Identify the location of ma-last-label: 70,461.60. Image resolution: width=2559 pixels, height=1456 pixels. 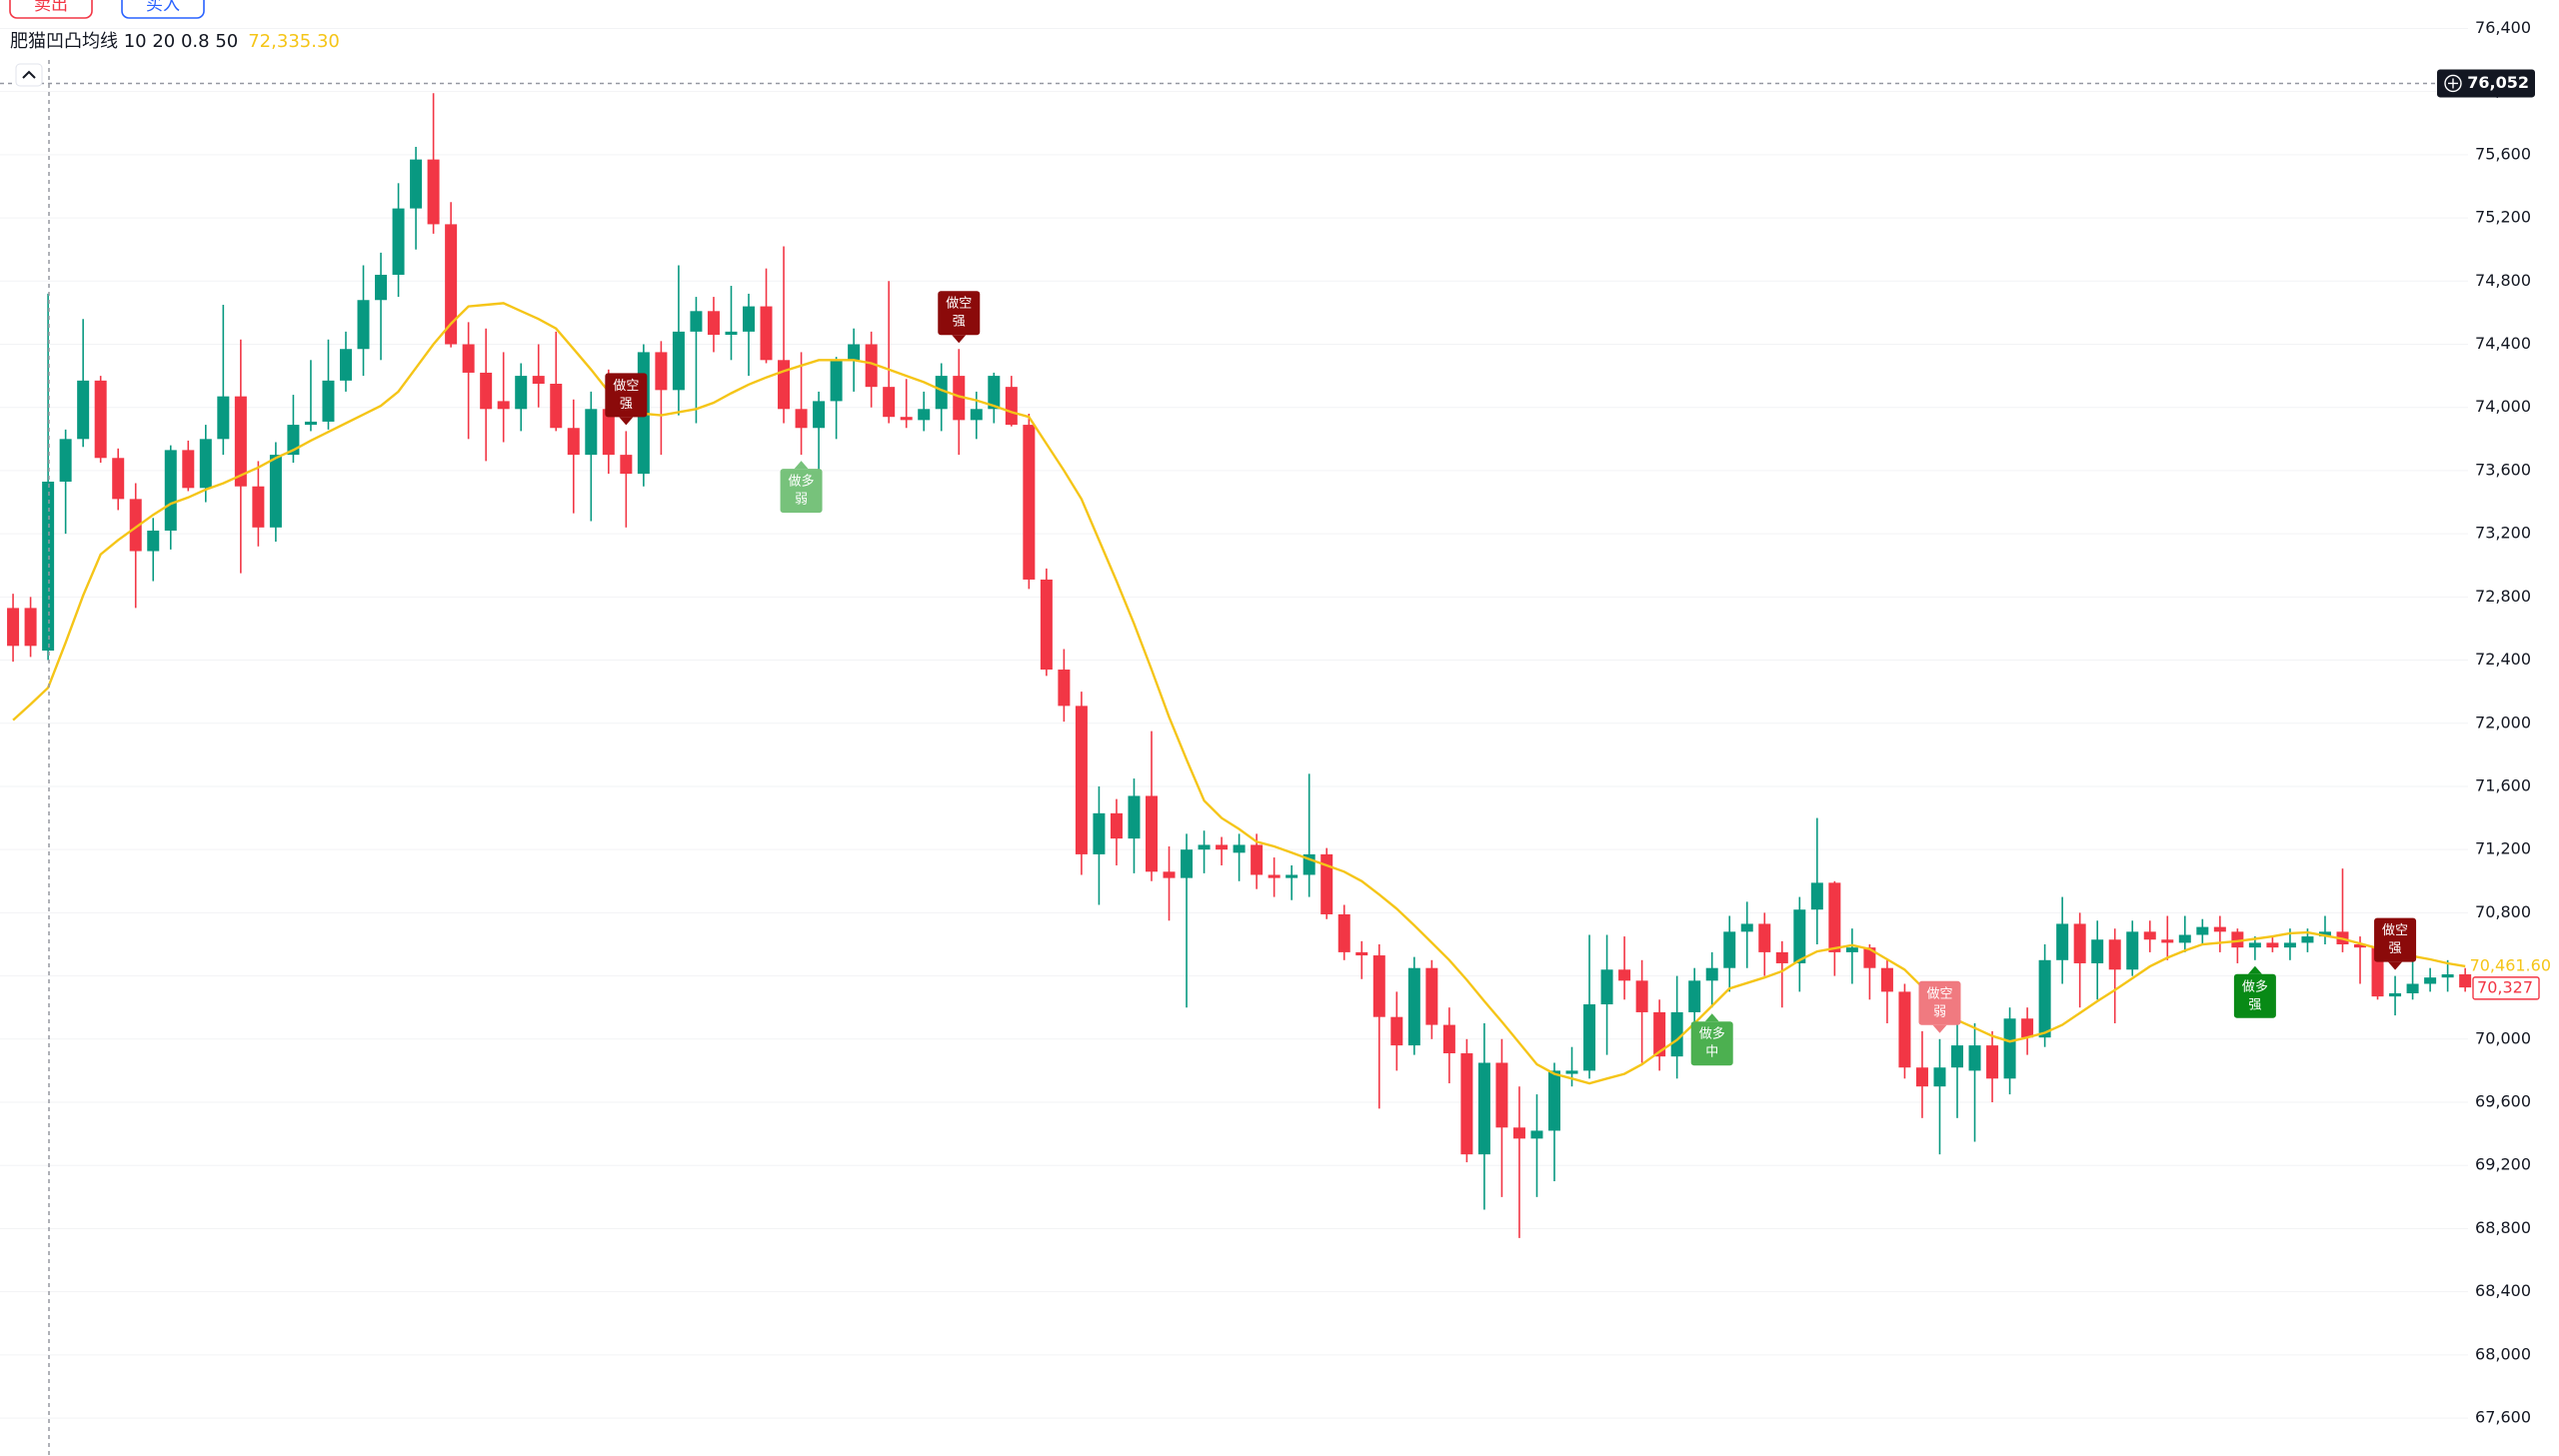
(2510, 965).